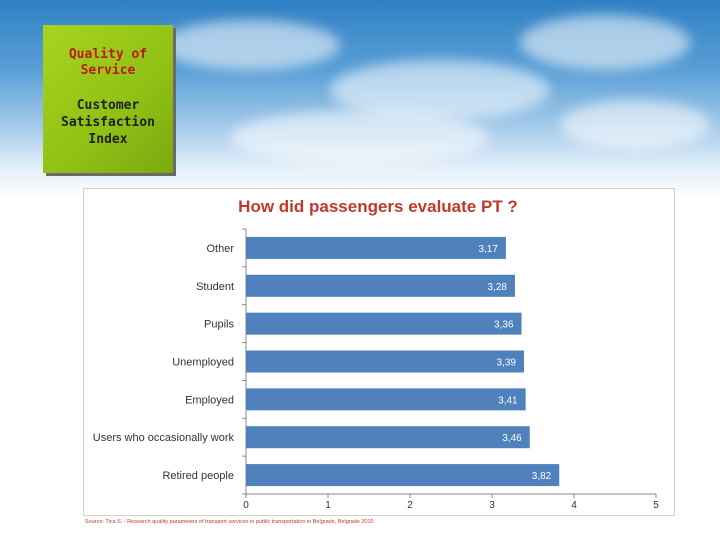 The width and height of the screenshot is (720, 540). I want to click on category-label: Unemployed, so click(203, 363).